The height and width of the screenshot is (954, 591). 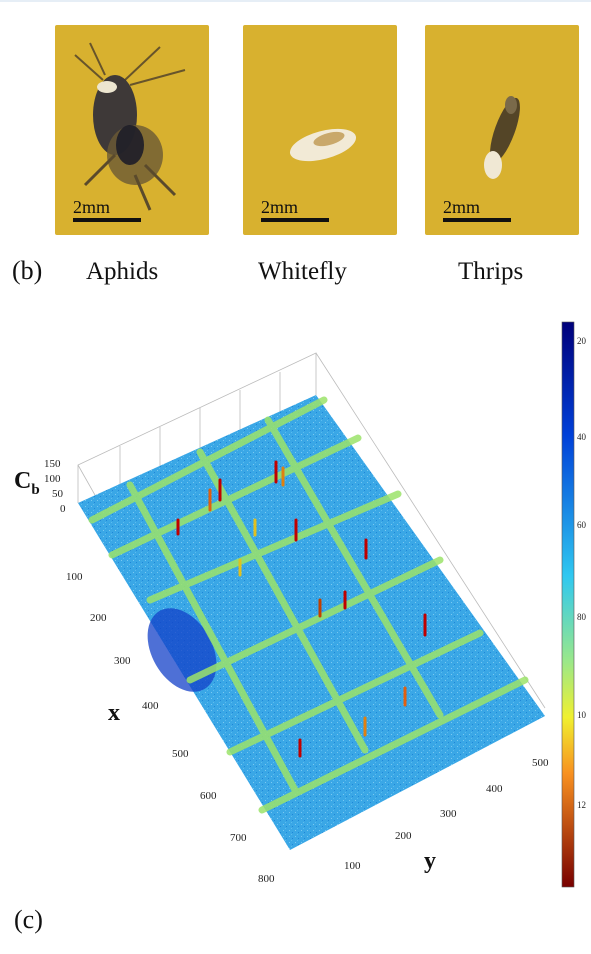 What do you see at coordinates (430, 861) in the screenshot?
I see `y-axis-label: y` at bounding box center [430, 861].